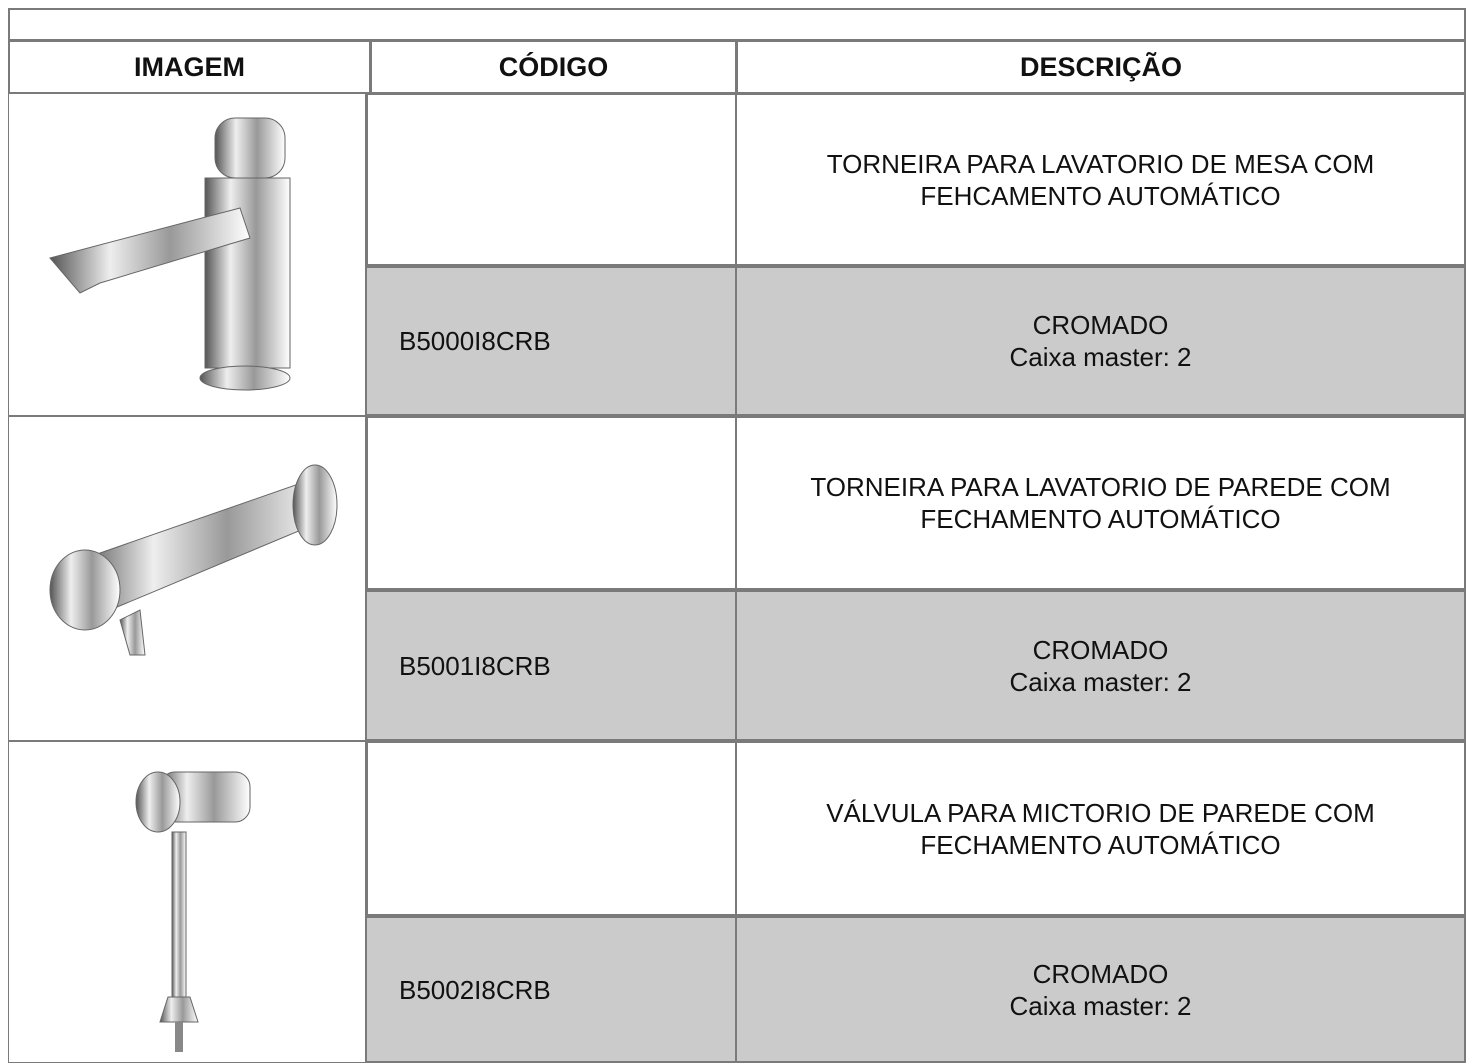  Describe the element at coordinates (1100, 195) in the screenshot. I see `description-line: FEHCAMENTO AUTOMÁTICO` at that location.